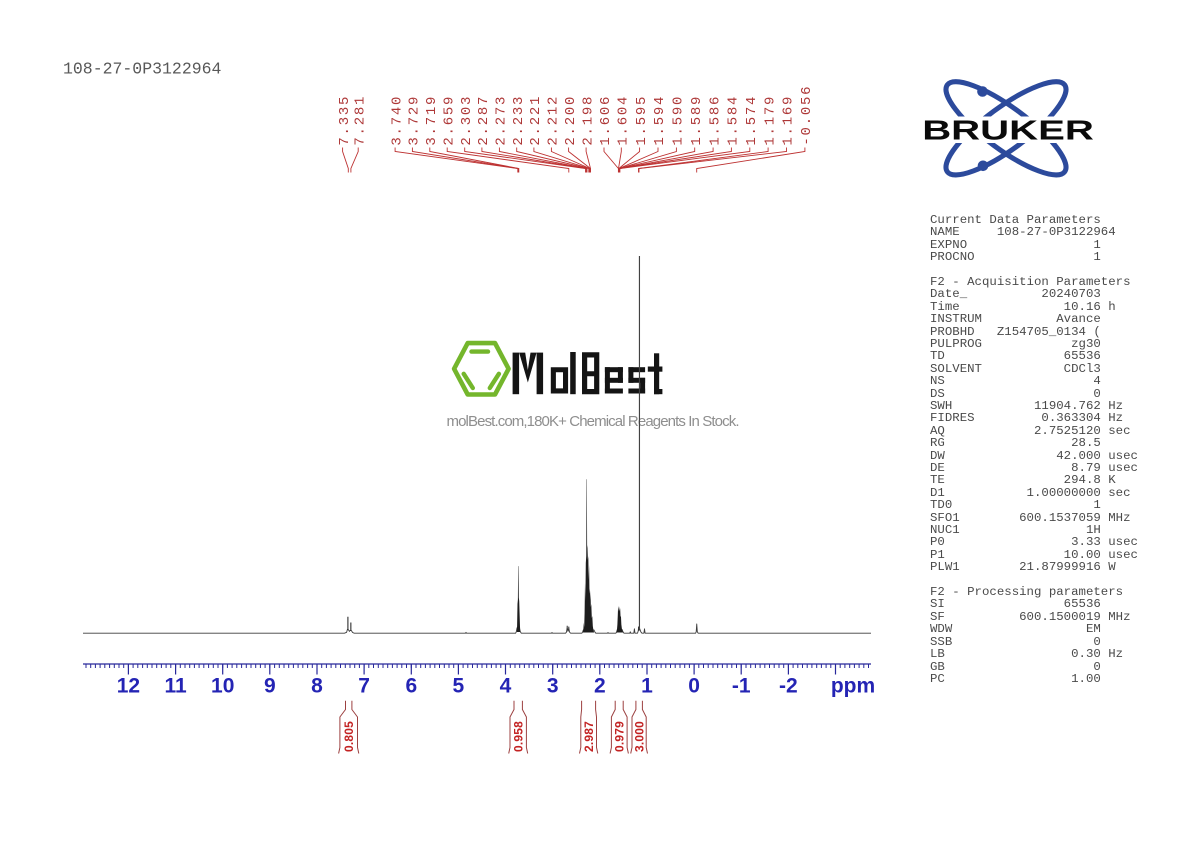 Image resolution: width=1190 pixels, height=842 pixels. What do you see at coordinates (734, 120) in the screenshot?
I see `svg-text: 1.584` at bounding box center [734, 120].